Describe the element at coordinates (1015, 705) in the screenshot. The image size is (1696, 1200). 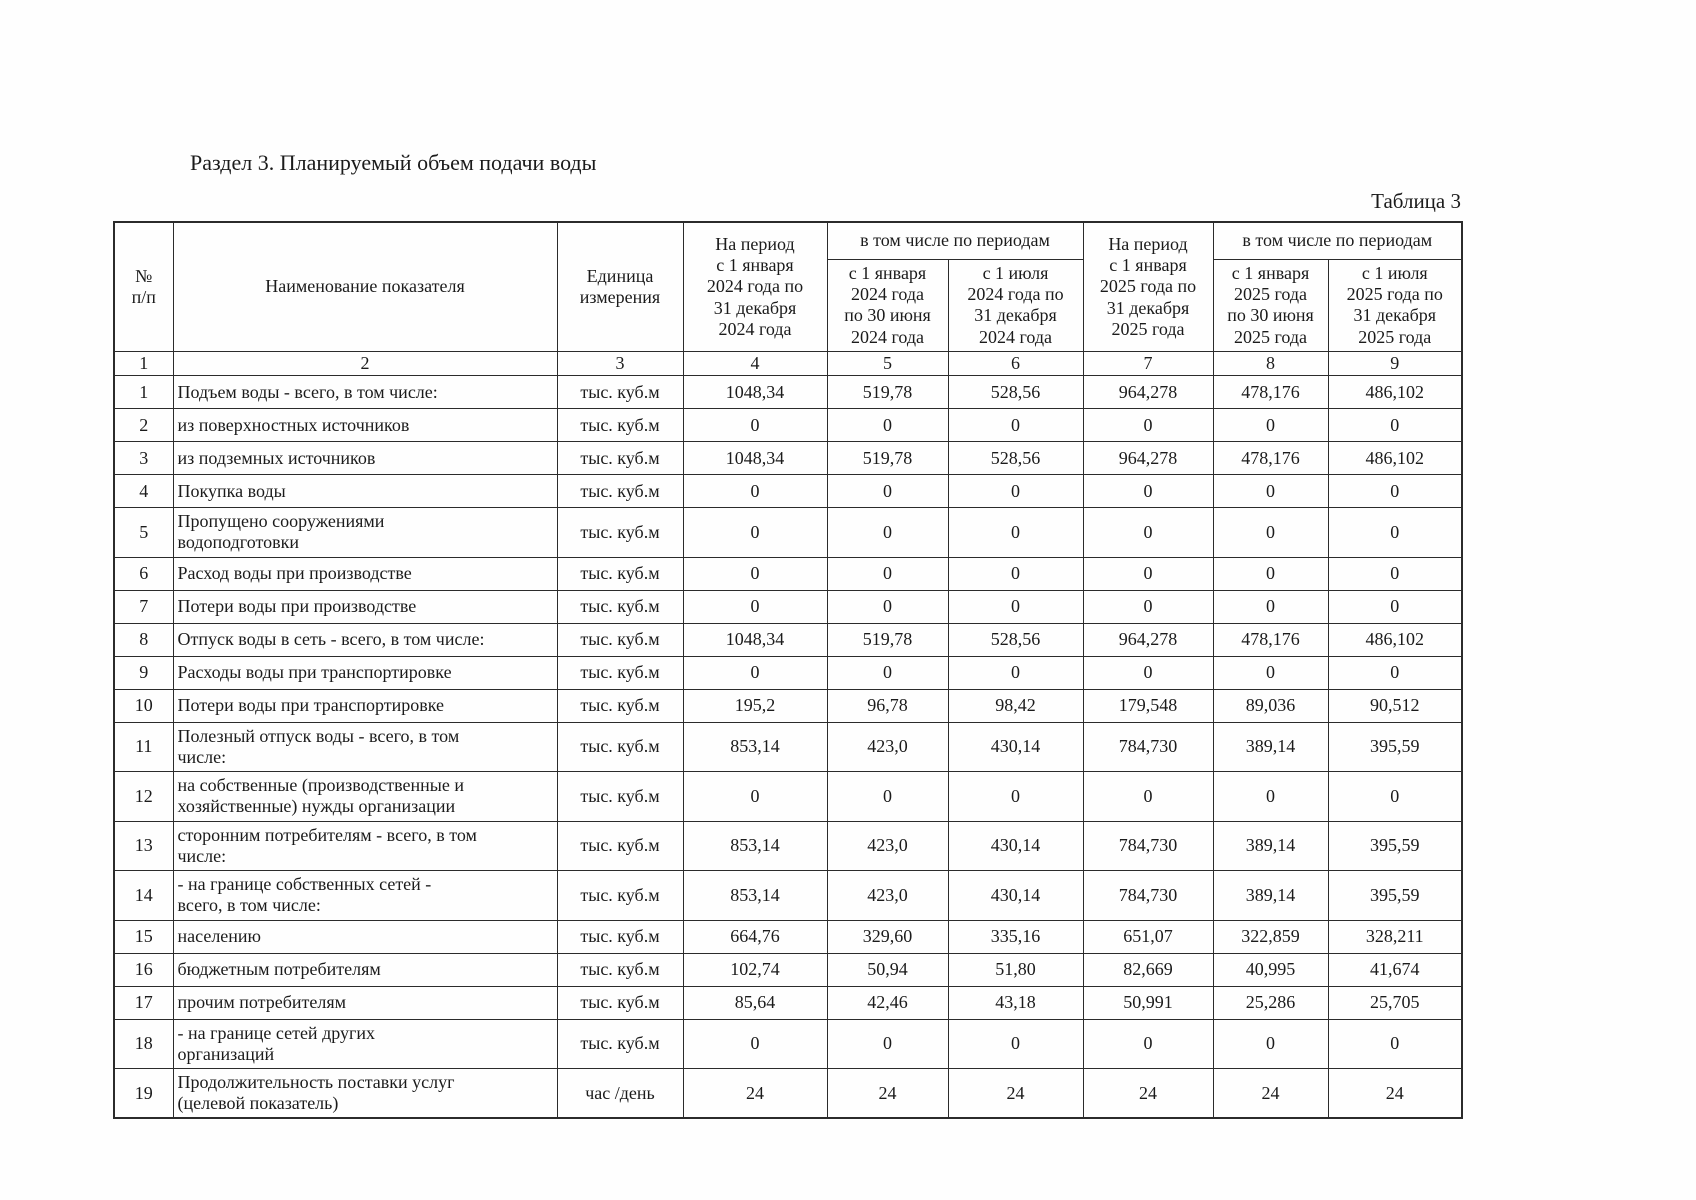
I see `row-value: 98,42` at that location.